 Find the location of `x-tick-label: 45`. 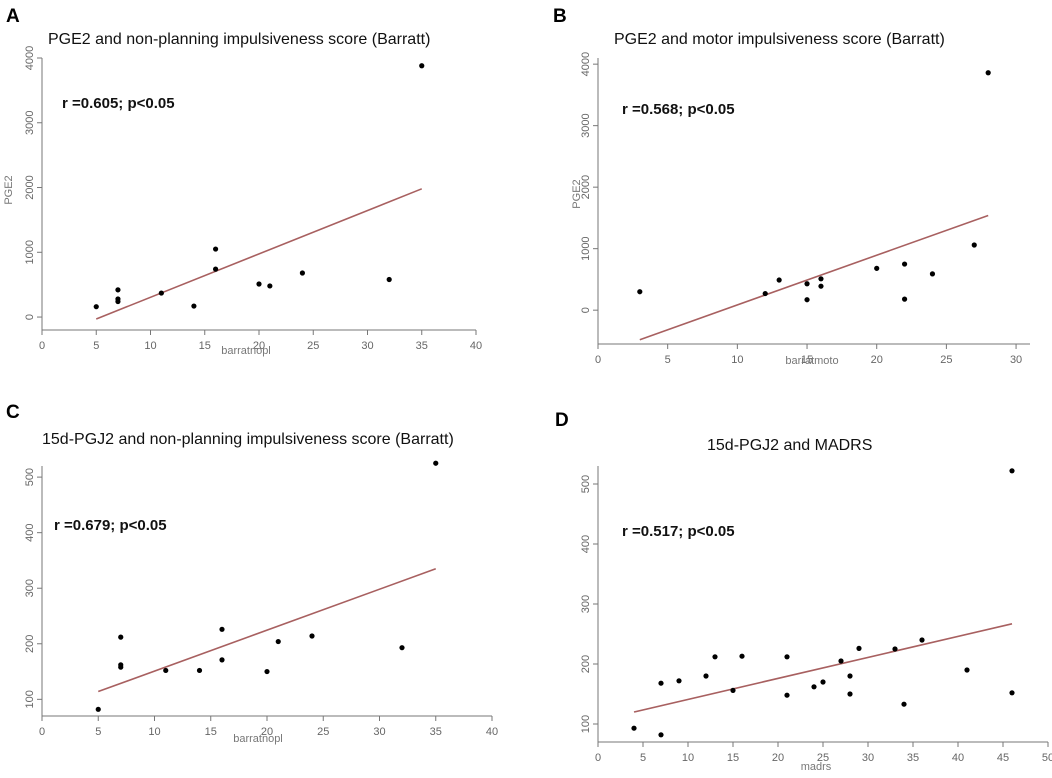

x-tick-label: 45 is located at coordinates (1003, 758).